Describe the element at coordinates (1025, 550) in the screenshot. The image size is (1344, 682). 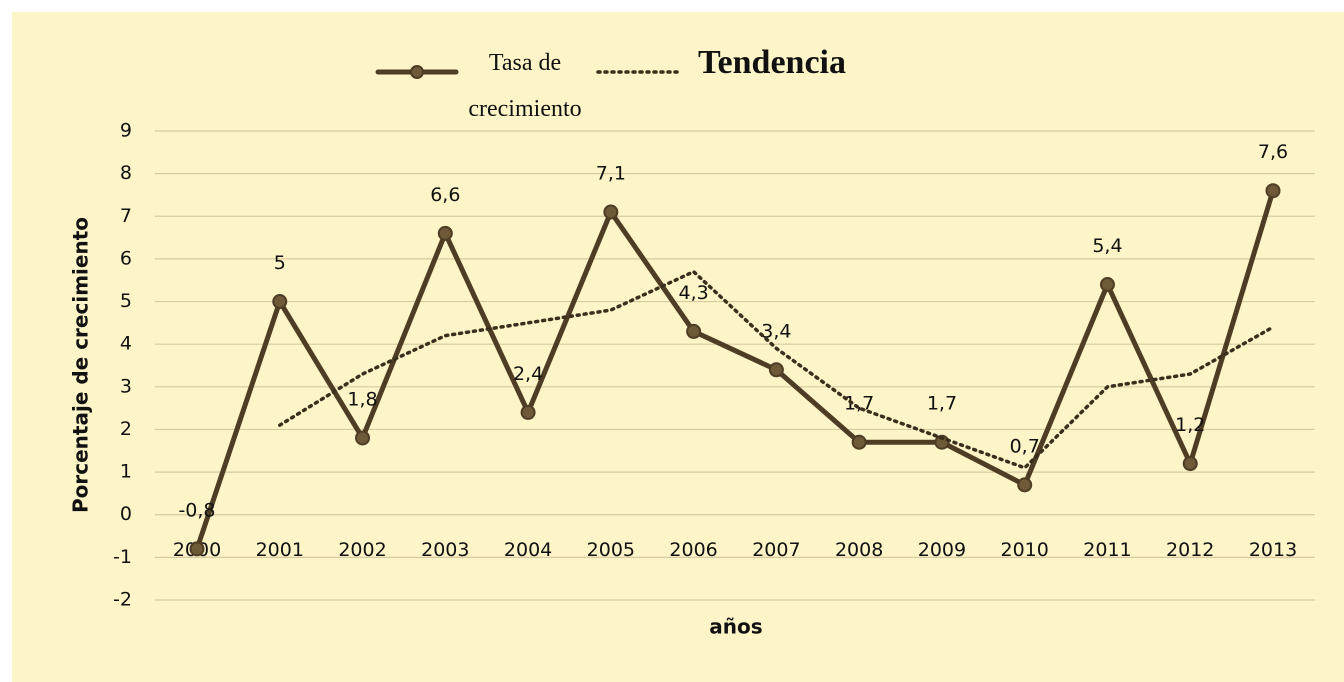
I see `x-tick-label: 2010` at that location.